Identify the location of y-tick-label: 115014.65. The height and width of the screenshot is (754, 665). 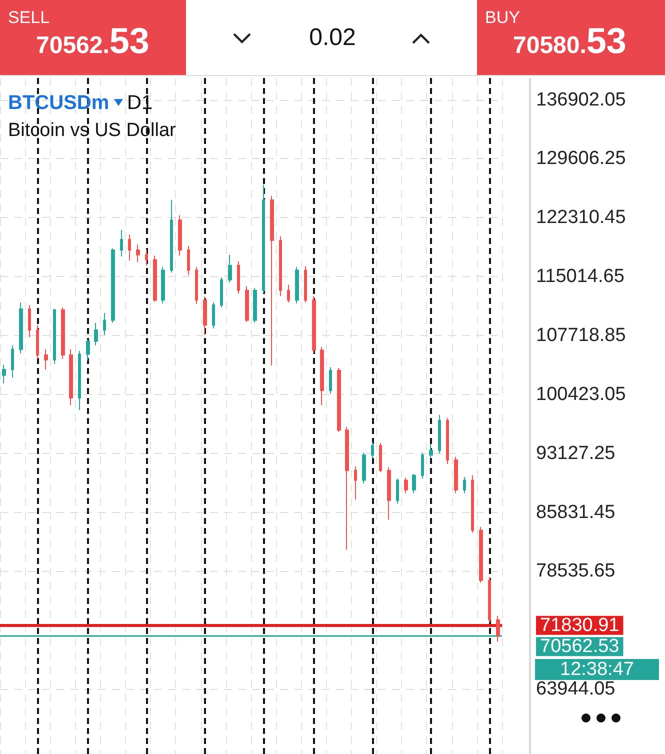
(580, 277).